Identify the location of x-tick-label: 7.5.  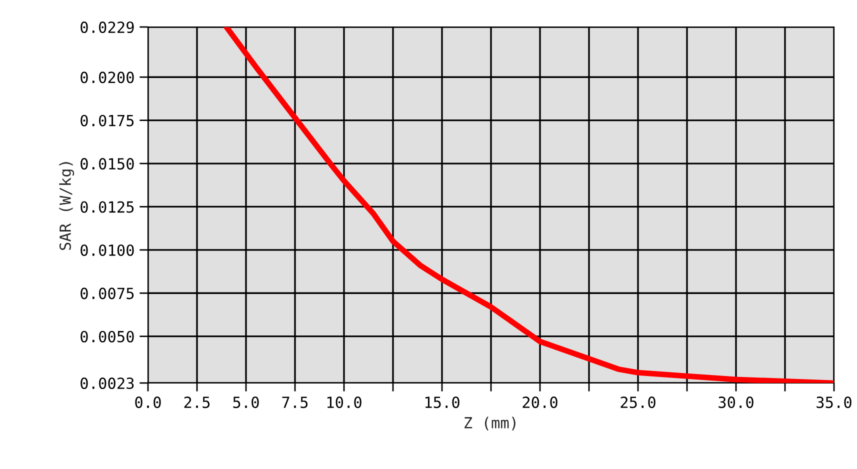
(295, 402).